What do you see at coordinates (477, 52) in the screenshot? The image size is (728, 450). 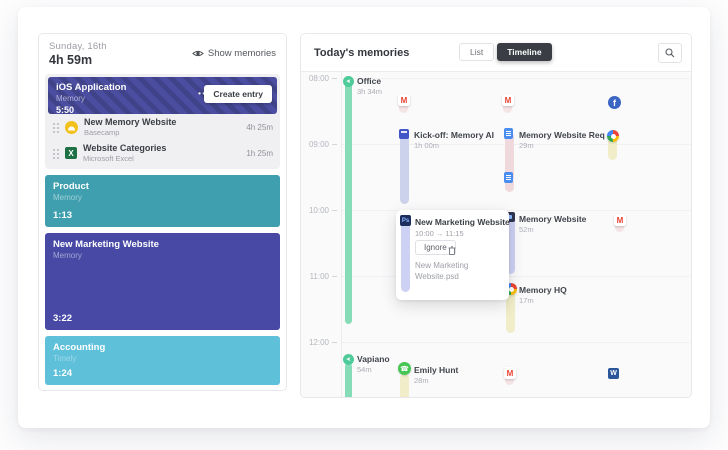 I see `list-view-button: List` at bounding box center [477, 52].